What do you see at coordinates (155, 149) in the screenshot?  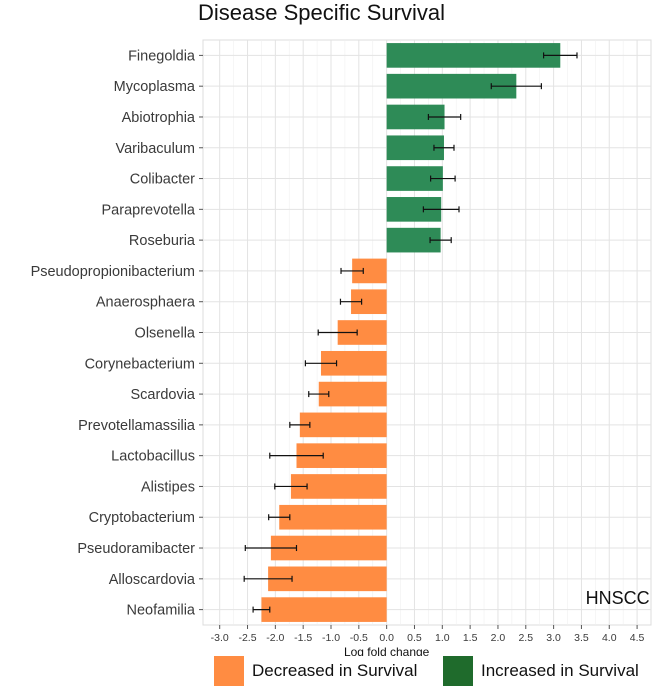 I see `category-label: Varibaculum` at bounding box center [155, 149].